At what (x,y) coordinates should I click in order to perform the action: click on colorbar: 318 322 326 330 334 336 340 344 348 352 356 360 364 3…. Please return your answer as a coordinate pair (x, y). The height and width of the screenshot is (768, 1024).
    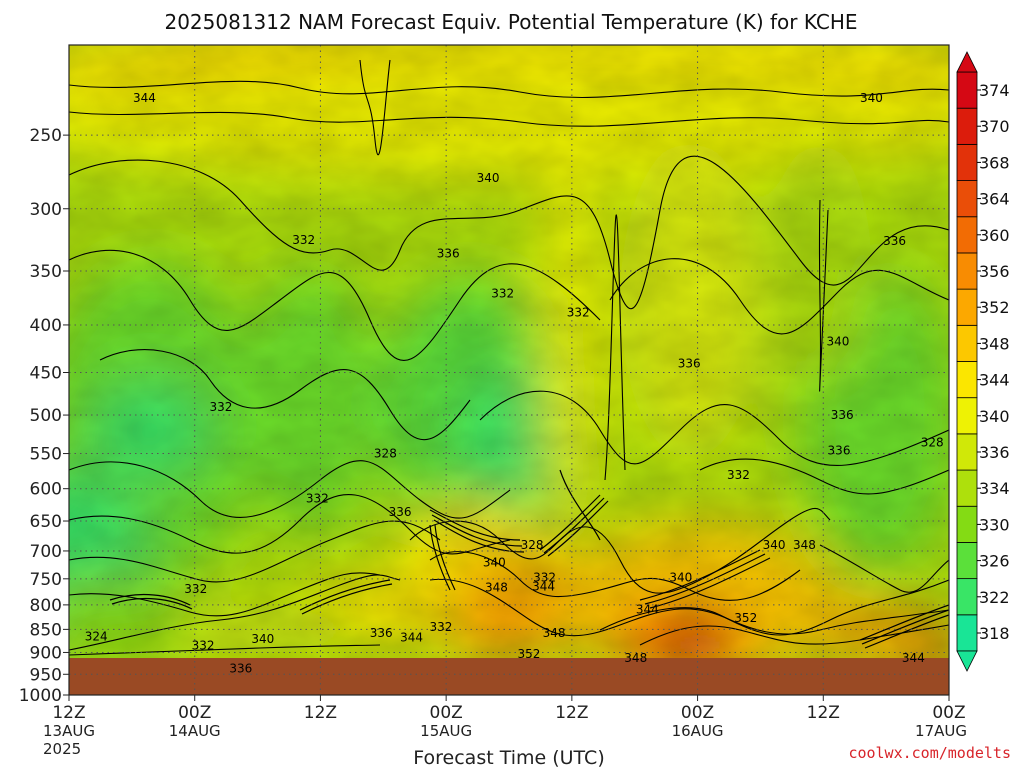
    Looking at the image, I should click on (983, 361).